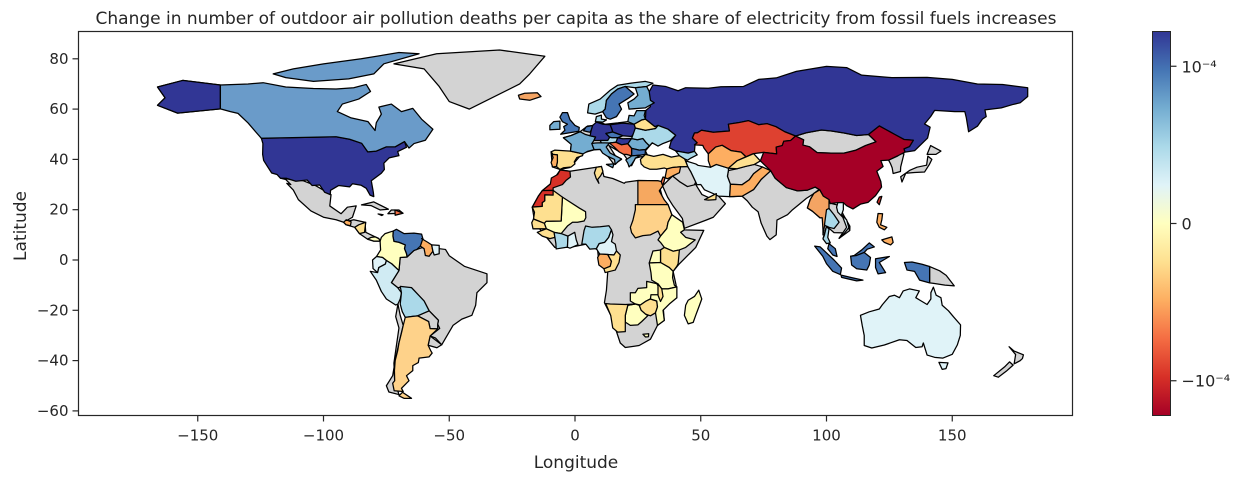 The image size is (1242, 482). I want to click on region-senegal, so click(539, 224).